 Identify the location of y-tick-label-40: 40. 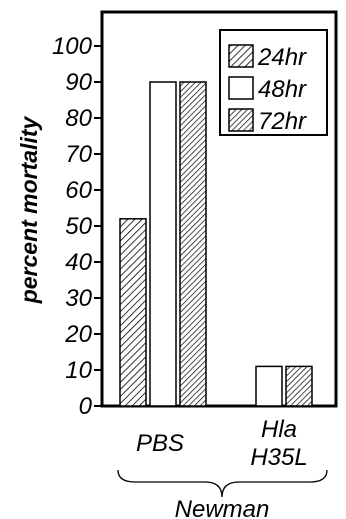
(78, 262).